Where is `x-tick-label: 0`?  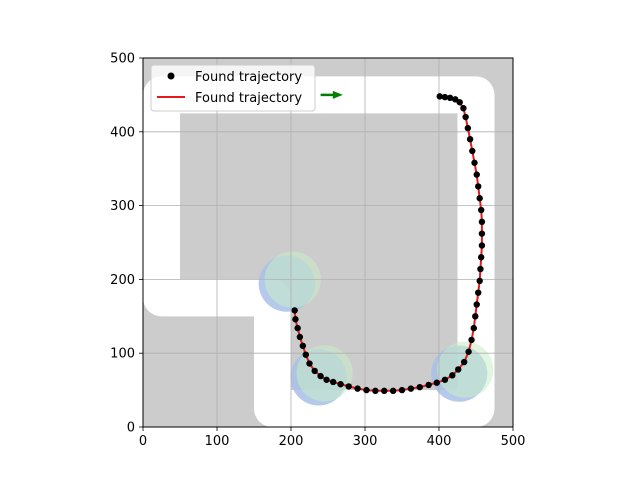 x-tick-label: 0 is located at coordinates (143, 441).